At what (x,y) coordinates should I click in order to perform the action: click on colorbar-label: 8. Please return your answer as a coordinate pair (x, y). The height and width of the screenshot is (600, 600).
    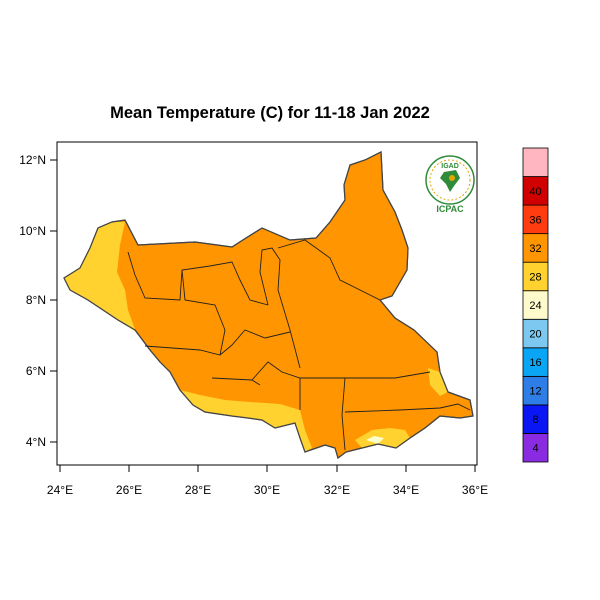
    Looking at the image, I should click on (535, 420).